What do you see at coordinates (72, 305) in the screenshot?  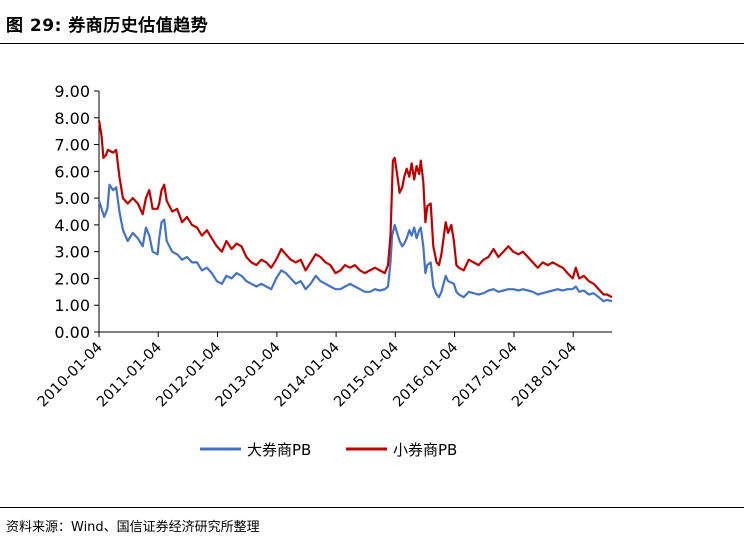 I see `y-tick-label: 1.00` at bounding box center [72, 305].